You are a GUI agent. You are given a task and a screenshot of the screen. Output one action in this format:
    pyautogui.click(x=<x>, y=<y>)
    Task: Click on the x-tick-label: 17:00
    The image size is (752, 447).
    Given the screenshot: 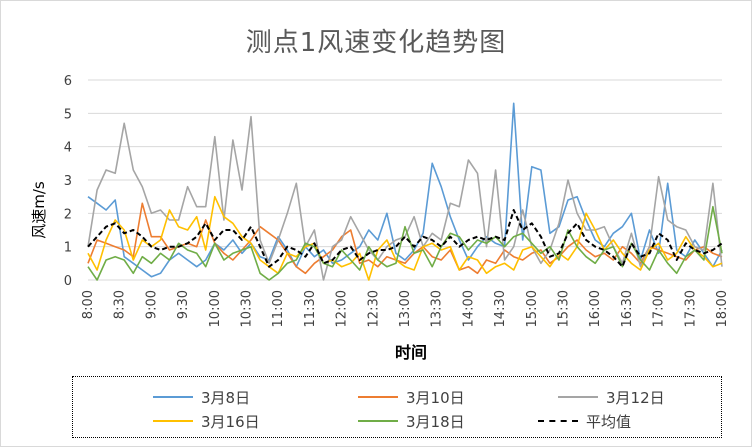 What is the action you would take?
    pyautogui.click(x=659, y=308)
    